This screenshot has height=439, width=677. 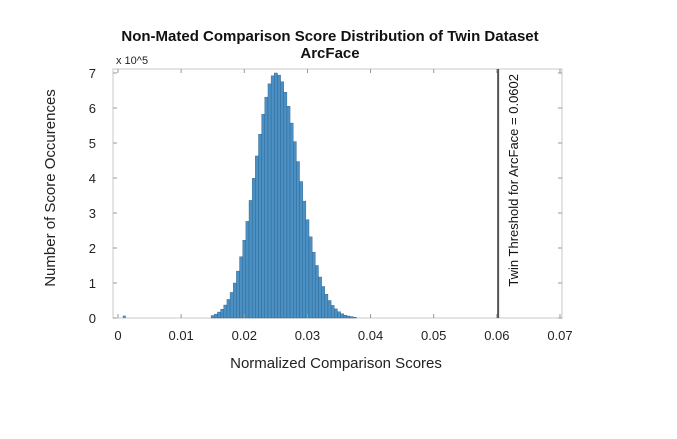 I want to click on y-tick-label: 4, so click(x=92, y=178).